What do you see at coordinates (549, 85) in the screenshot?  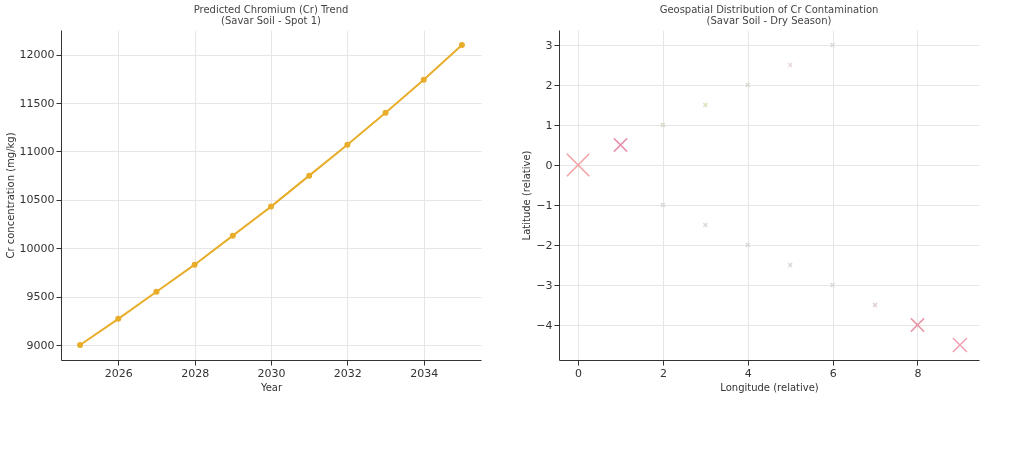 I see `y-tick-label: 2` at bounding box center [549, 85].